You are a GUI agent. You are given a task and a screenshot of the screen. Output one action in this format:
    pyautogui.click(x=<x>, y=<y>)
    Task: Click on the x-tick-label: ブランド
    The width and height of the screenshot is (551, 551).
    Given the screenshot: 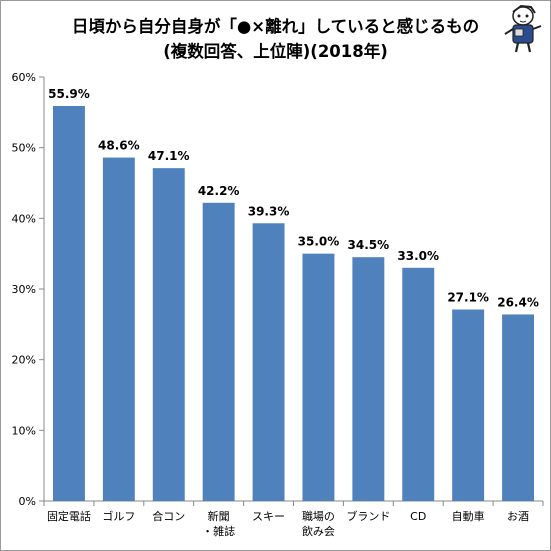 What is the action you would take?
    pyautogui.click(x=368, y=516)
    